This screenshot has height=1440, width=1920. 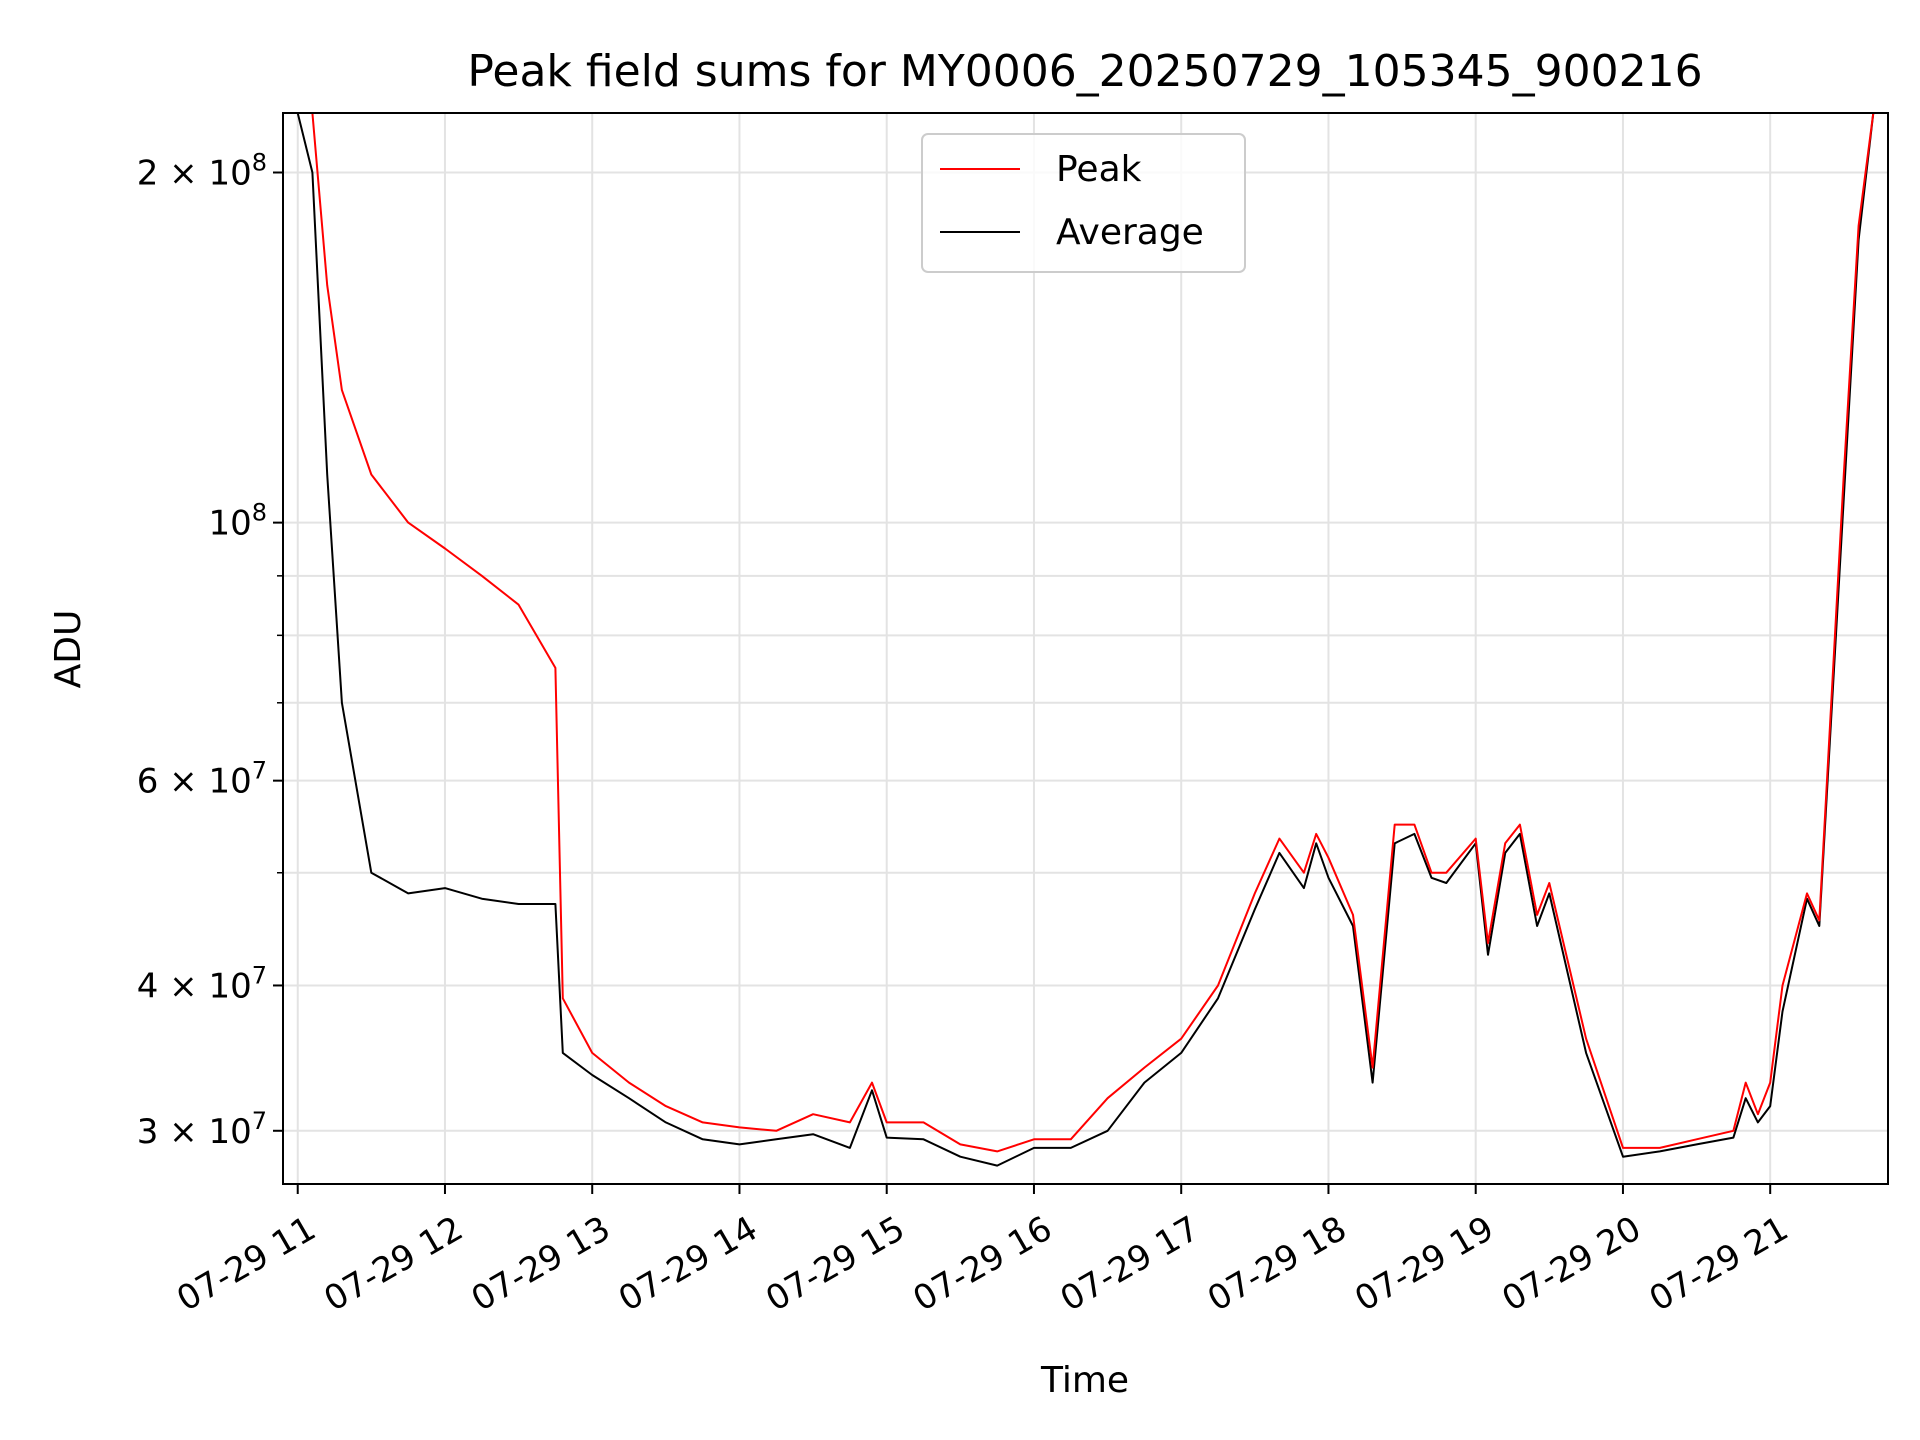 What do you see at coordinates (68, 649) in the screenshot?
I see `y-axis-label: ADU` at bounding box center [68, 649].